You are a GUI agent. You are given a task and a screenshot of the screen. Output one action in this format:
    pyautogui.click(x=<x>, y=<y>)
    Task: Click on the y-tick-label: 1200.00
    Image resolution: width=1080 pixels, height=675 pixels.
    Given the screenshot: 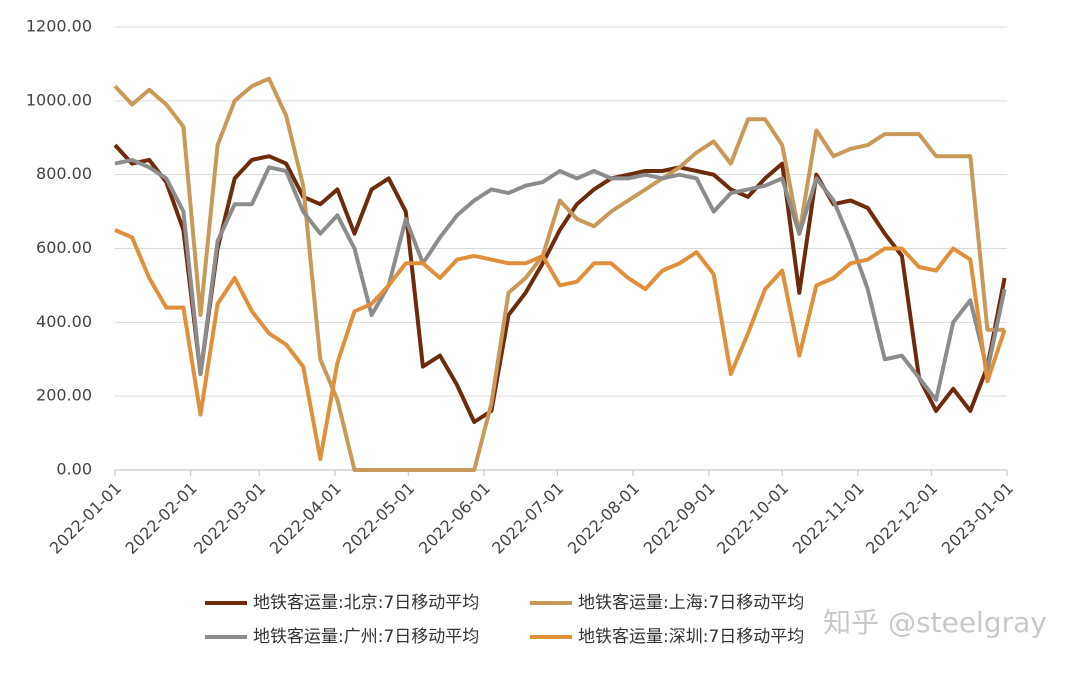 What is the action you would take?
    pyautogui.click(x=59, y=26)
    